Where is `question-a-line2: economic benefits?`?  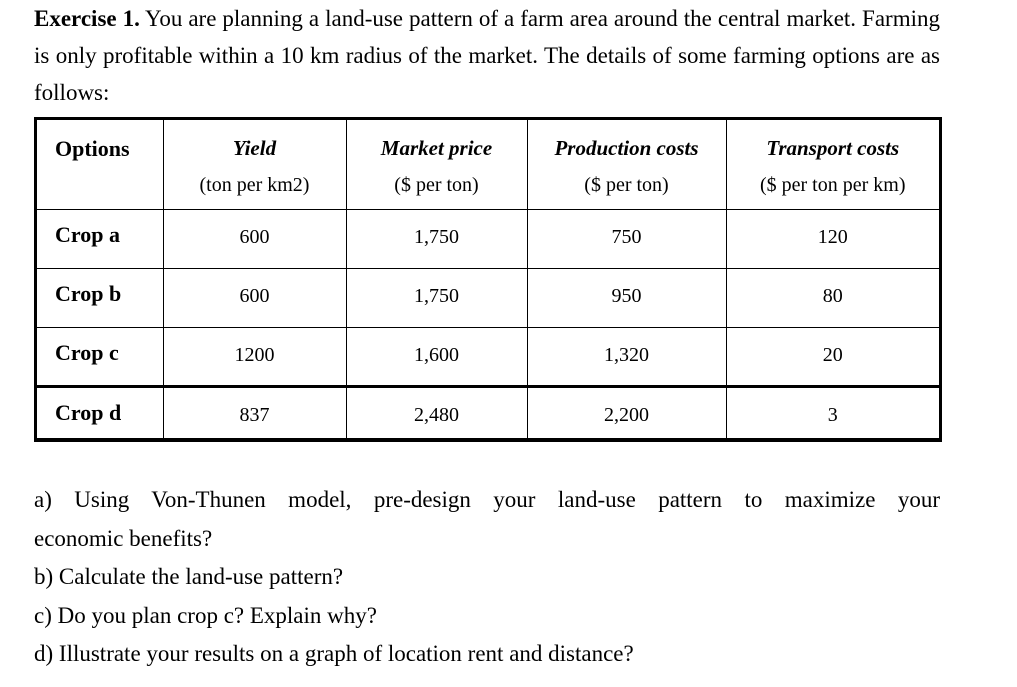 question-a-line2: economic benefits? is located at coordinates (123, 538).